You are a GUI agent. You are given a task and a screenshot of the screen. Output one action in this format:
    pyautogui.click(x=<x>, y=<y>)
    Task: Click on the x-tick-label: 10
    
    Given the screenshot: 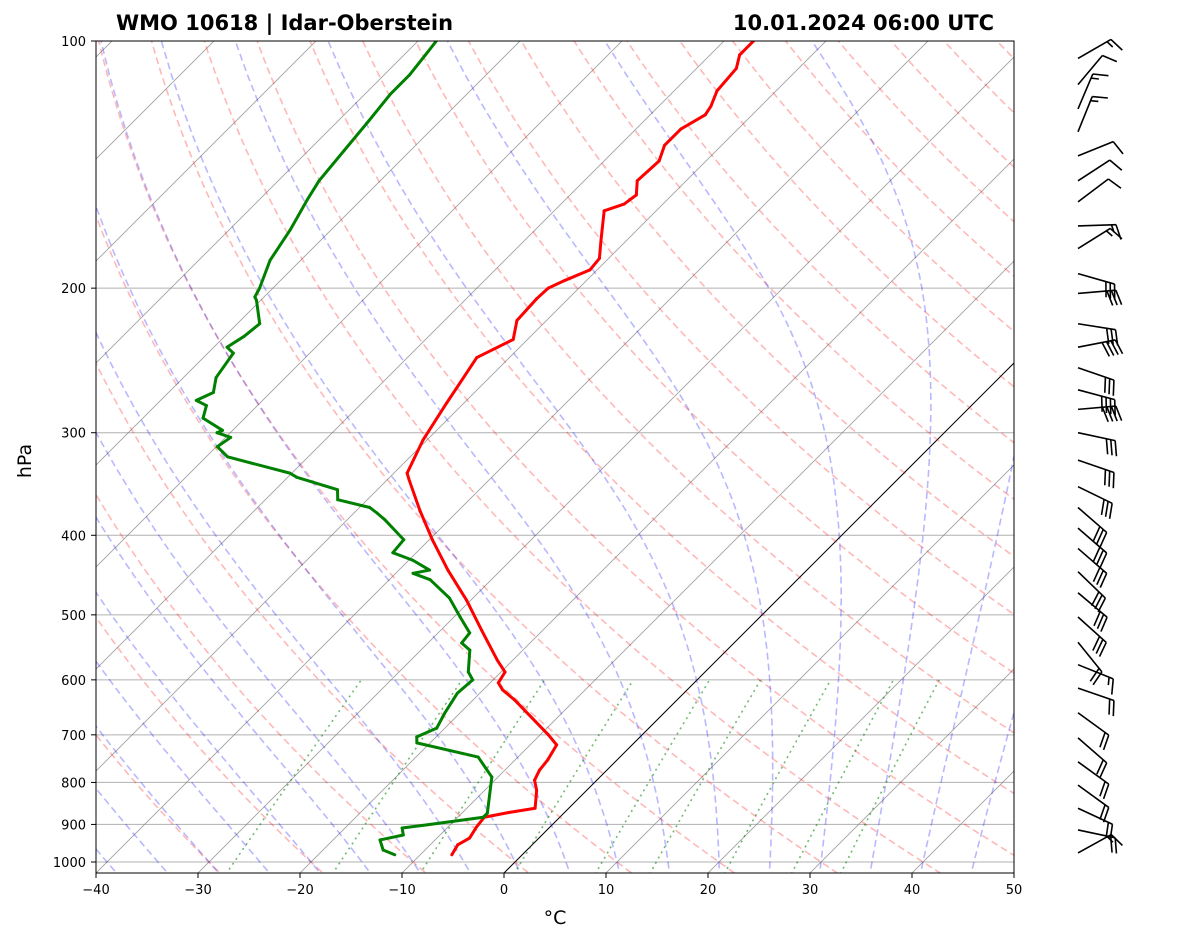 What is the action you would take?
    pyautogui.click(x=606, y=890)
    